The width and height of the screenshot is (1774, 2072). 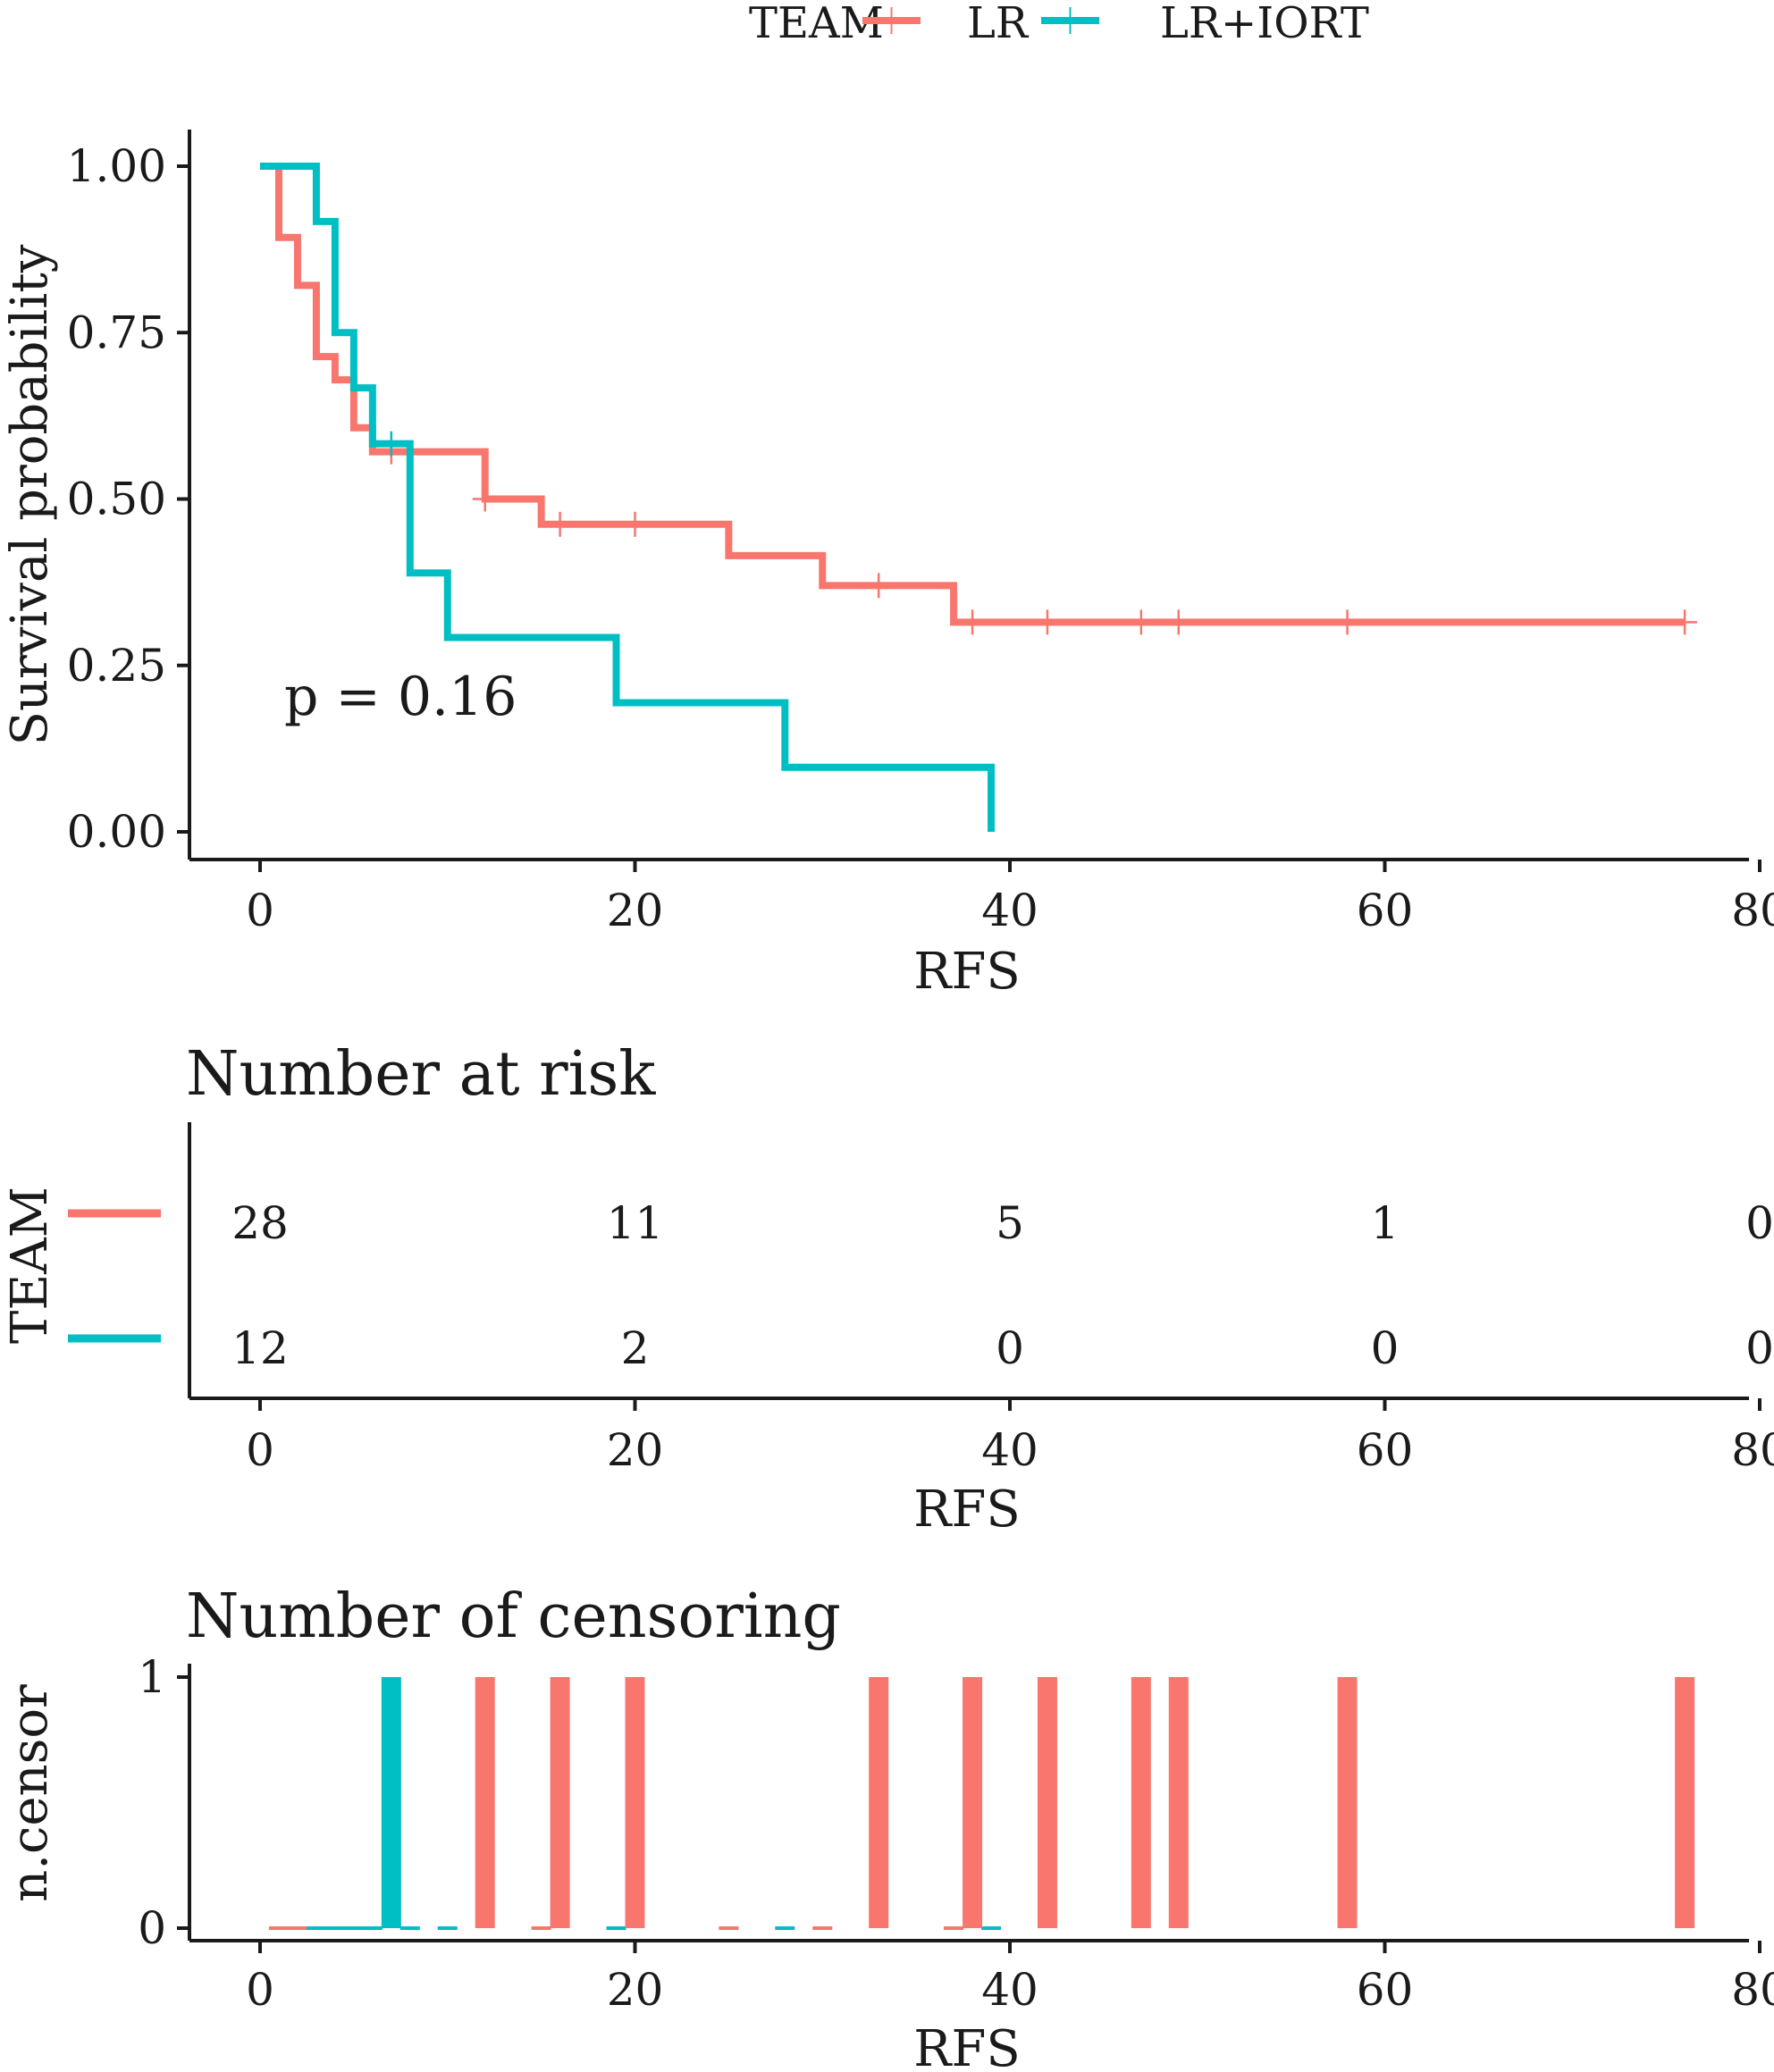 I want to click on y-tick-label: 0.00, so click(x=116, y=832).